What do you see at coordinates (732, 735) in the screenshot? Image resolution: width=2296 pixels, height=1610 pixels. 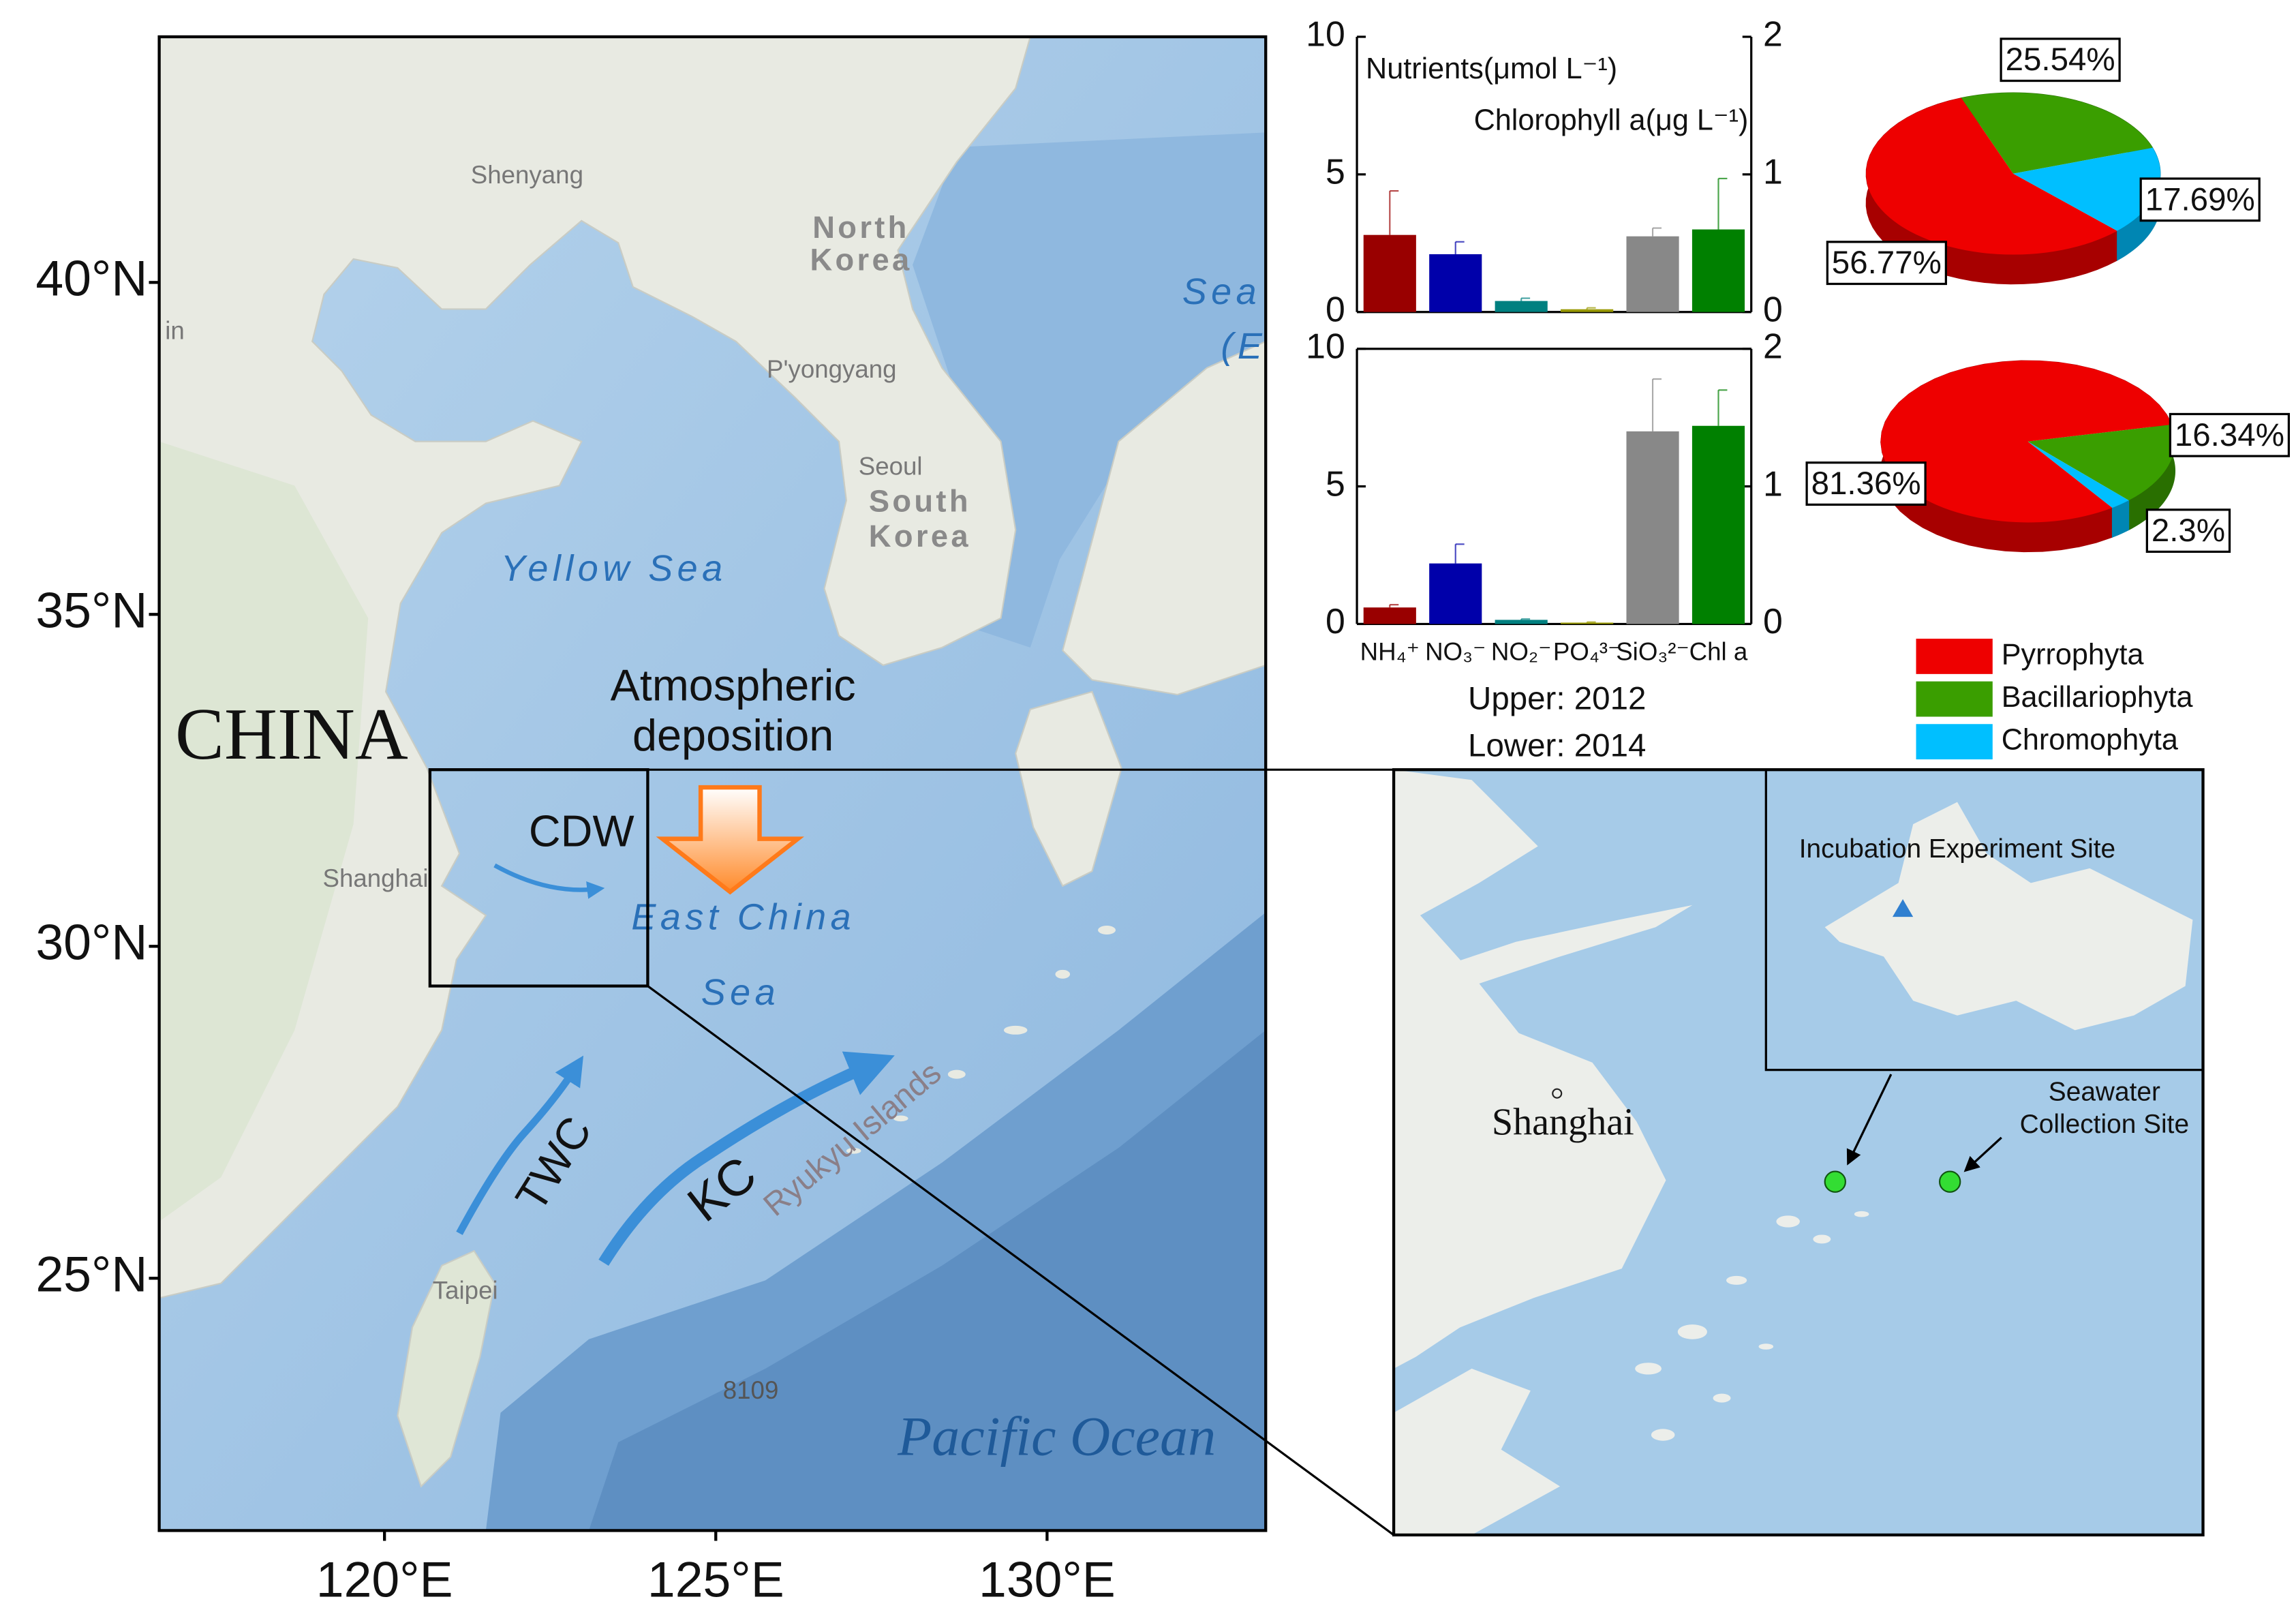 I see `annotation: deposition` at bounding box center [732, 735].